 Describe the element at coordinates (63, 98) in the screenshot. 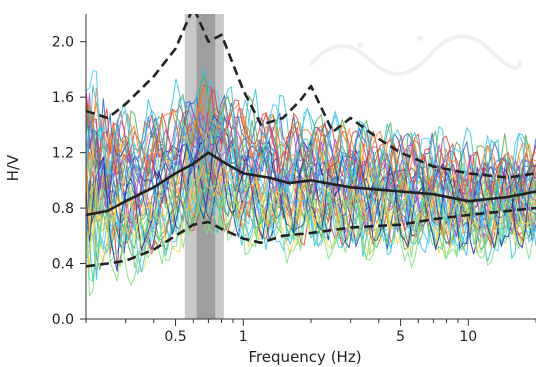

I see `y-tick-label: 1.6` at that location.